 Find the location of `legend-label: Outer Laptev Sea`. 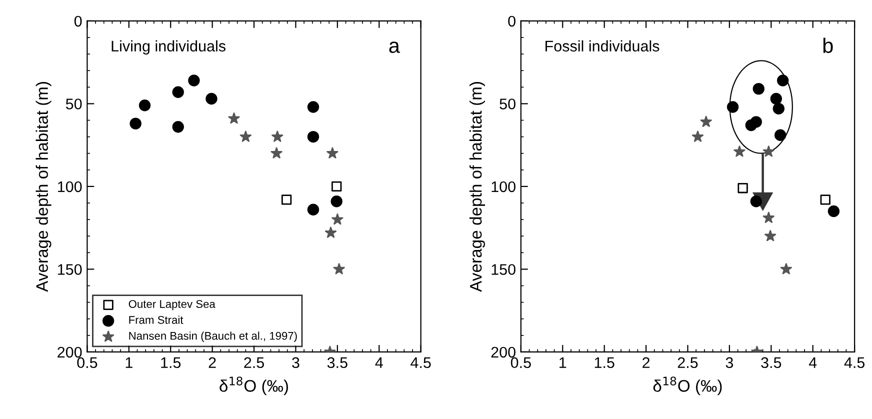

legend-label: Outer Laptev Sea is located at coordinates (172, 305).